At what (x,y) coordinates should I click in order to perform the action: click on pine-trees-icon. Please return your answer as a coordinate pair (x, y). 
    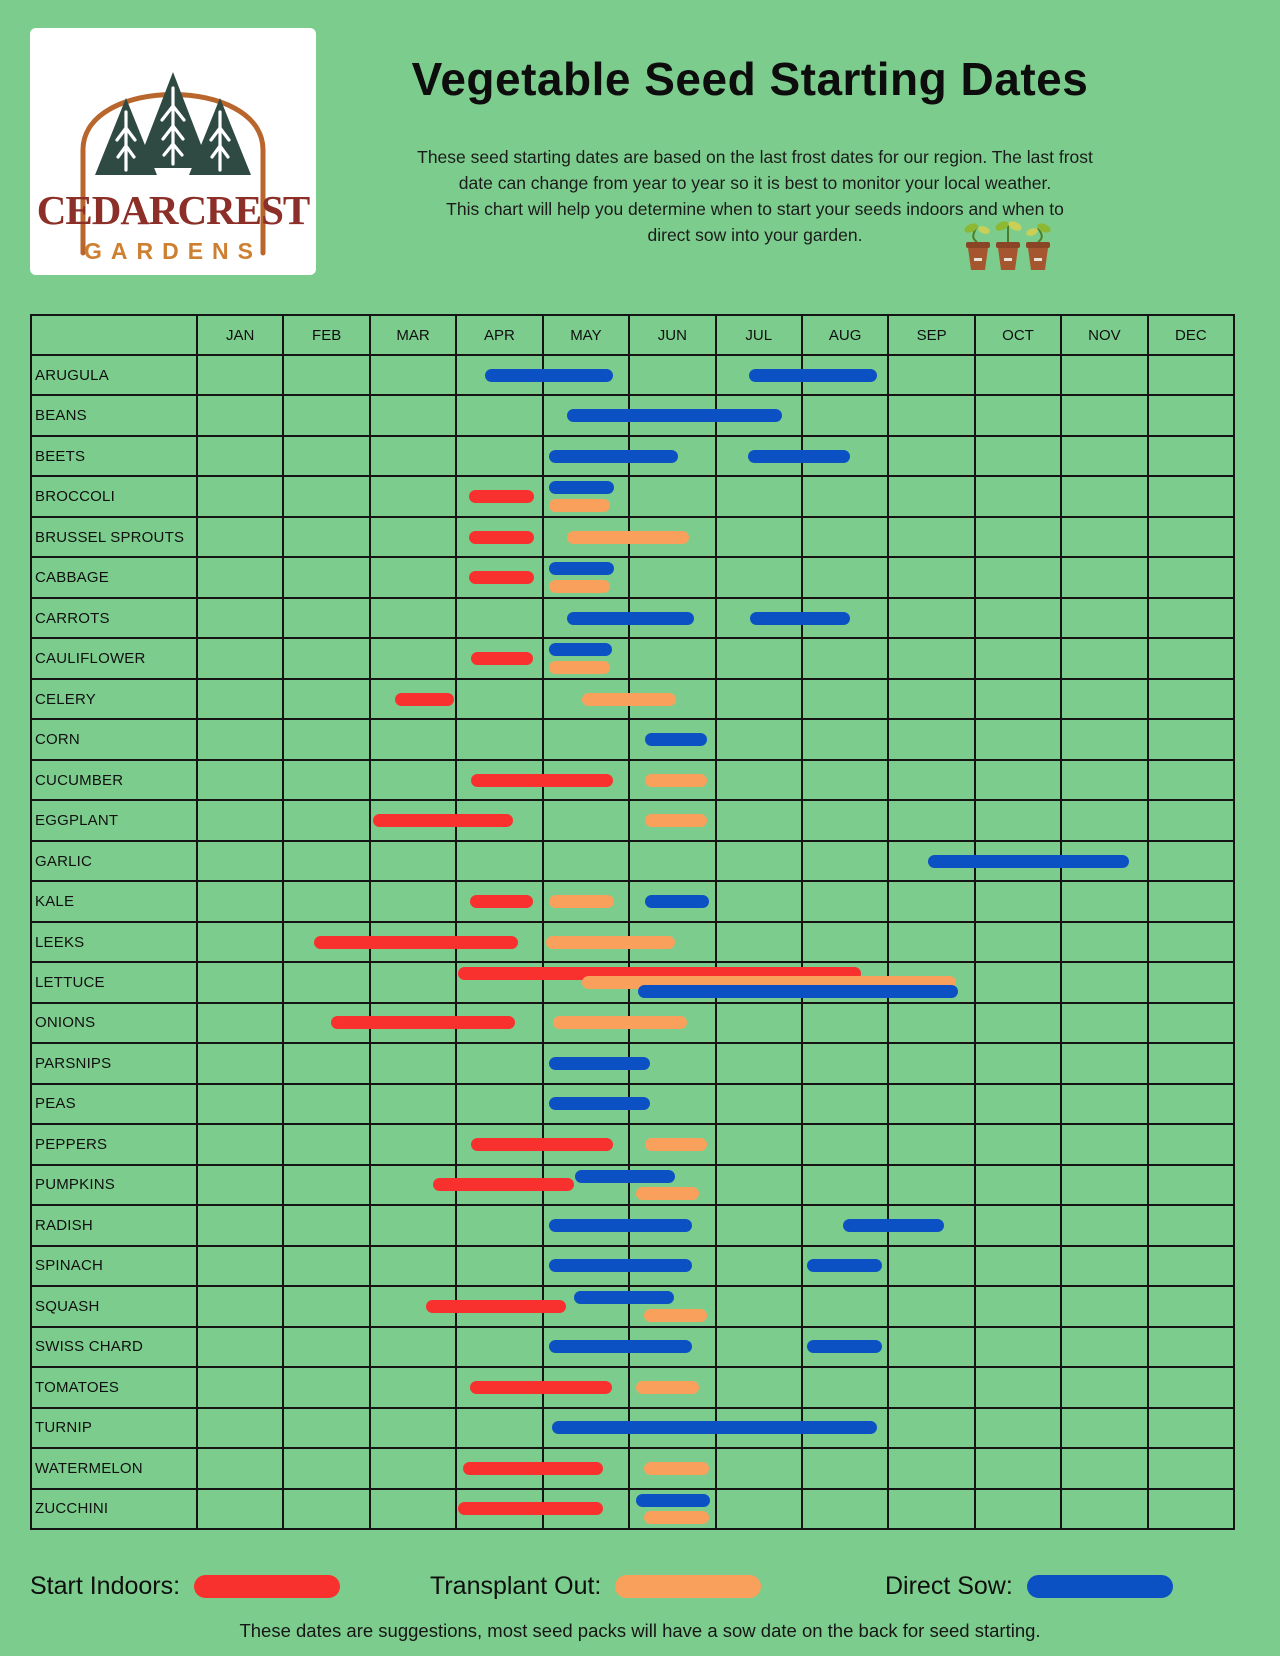
    Looking at the image, I should click on (173, 123).